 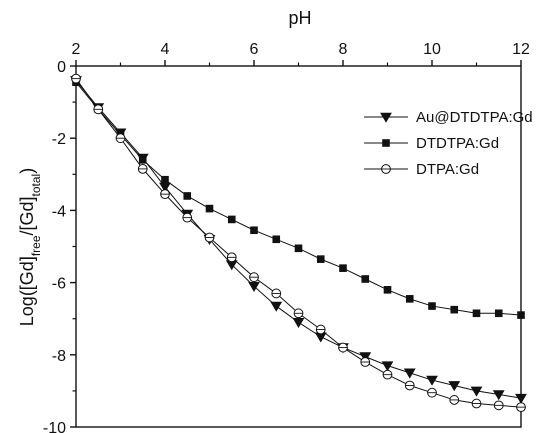 What do you see at coordinates (36, 245) in the screenshot?
I see `y-axis-title-sub-free: free` at bounding box center [36, 245].